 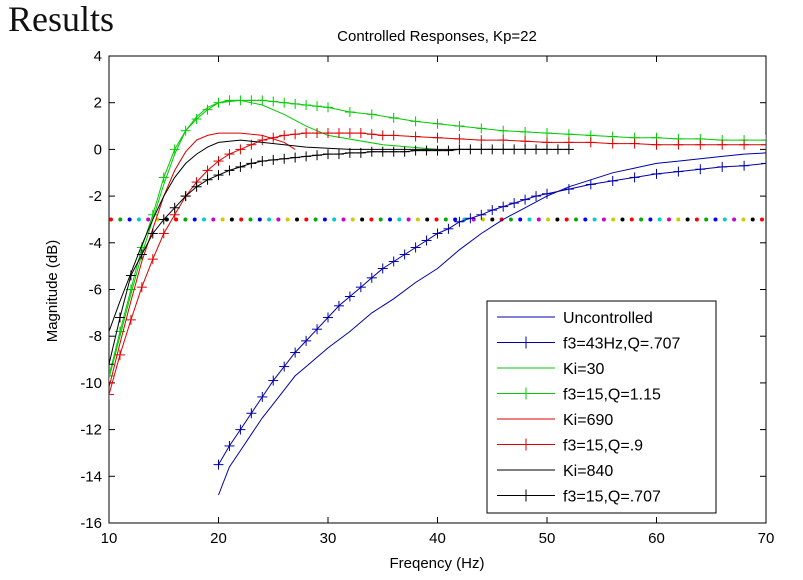 What do you see at coordinates (109, 538) in the screenshot?
I see `x-tick-label: 10` at bounding box center [109, 538].